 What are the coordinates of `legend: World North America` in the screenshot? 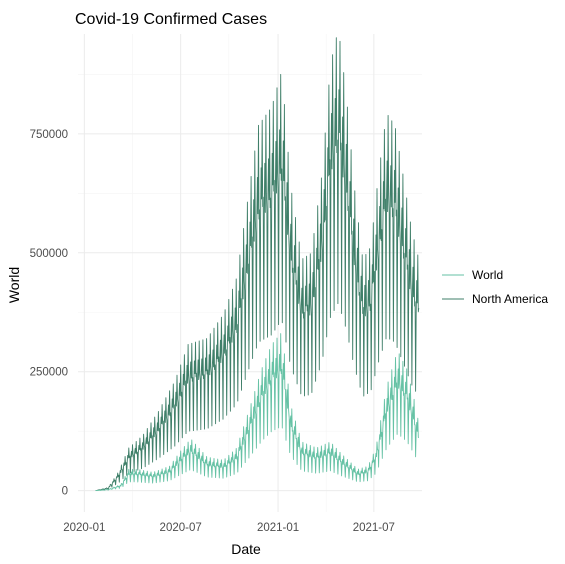 It's located at (495, 287).